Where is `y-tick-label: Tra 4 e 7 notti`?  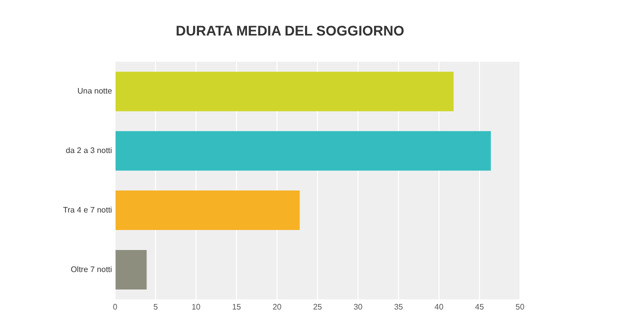
y-tick-label: Tra 4 e 7 notti is located at coordinates (87, 210).